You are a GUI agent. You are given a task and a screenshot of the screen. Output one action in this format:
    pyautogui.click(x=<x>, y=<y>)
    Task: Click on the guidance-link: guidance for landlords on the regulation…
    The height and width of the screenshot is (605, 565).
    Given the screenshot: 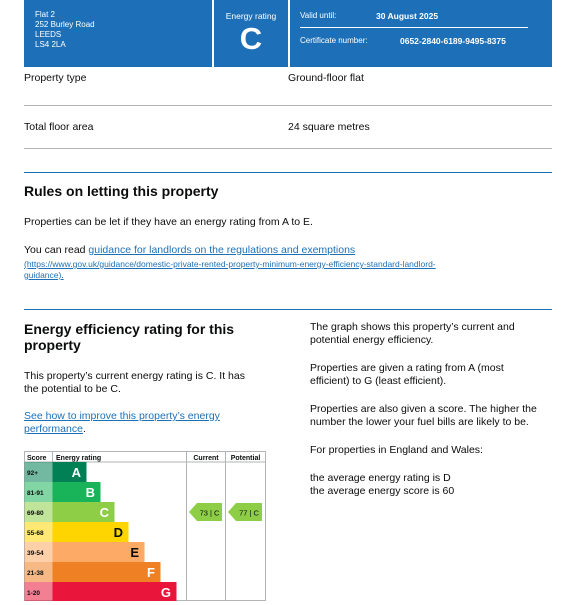 What is the action you would take?
    pyautogui.click(x=222, y=250)
    